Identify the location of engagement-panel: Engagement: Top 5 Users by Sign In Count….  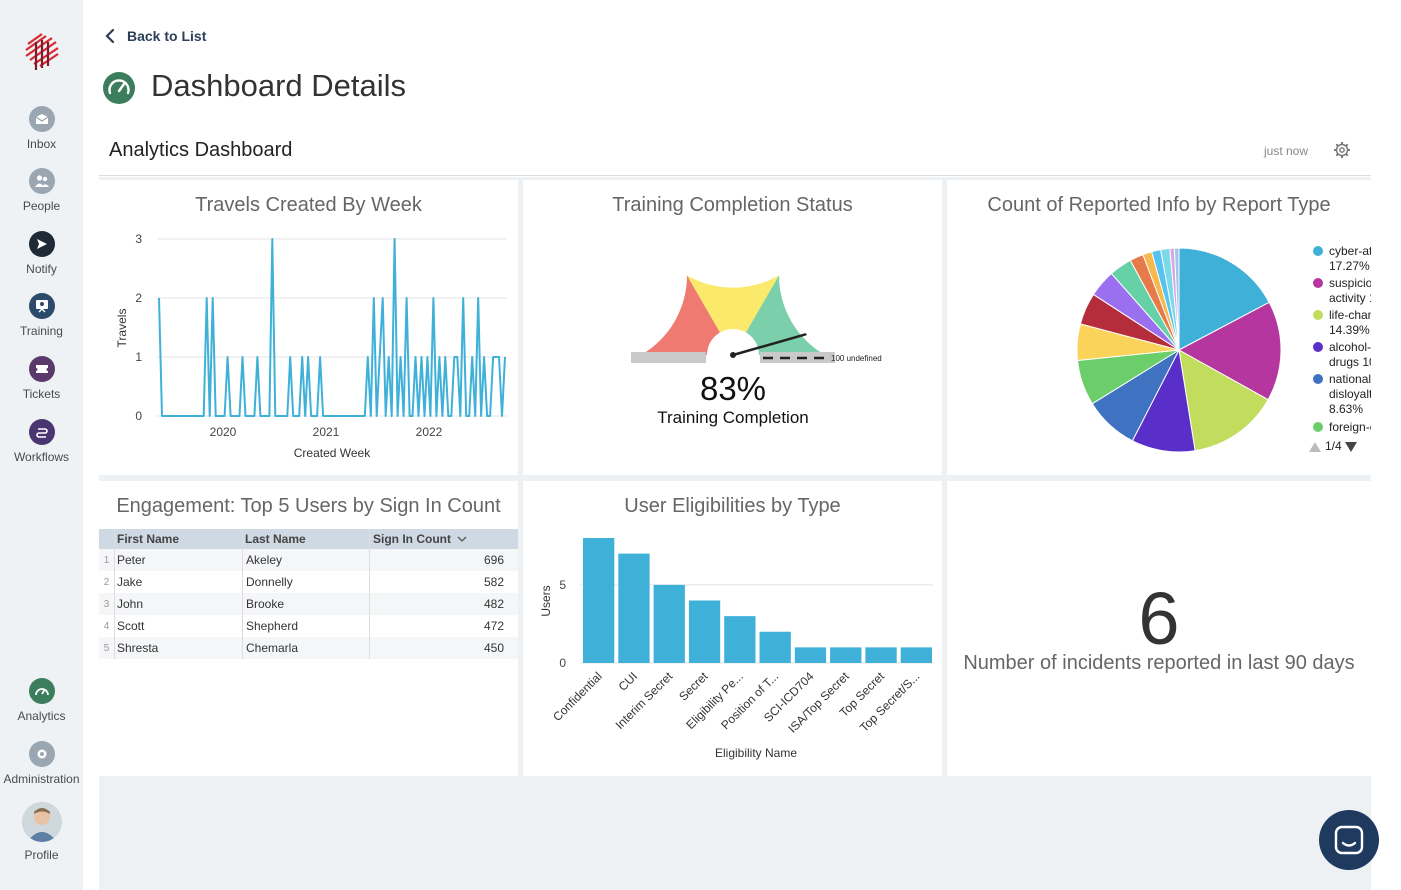
(308, 628).